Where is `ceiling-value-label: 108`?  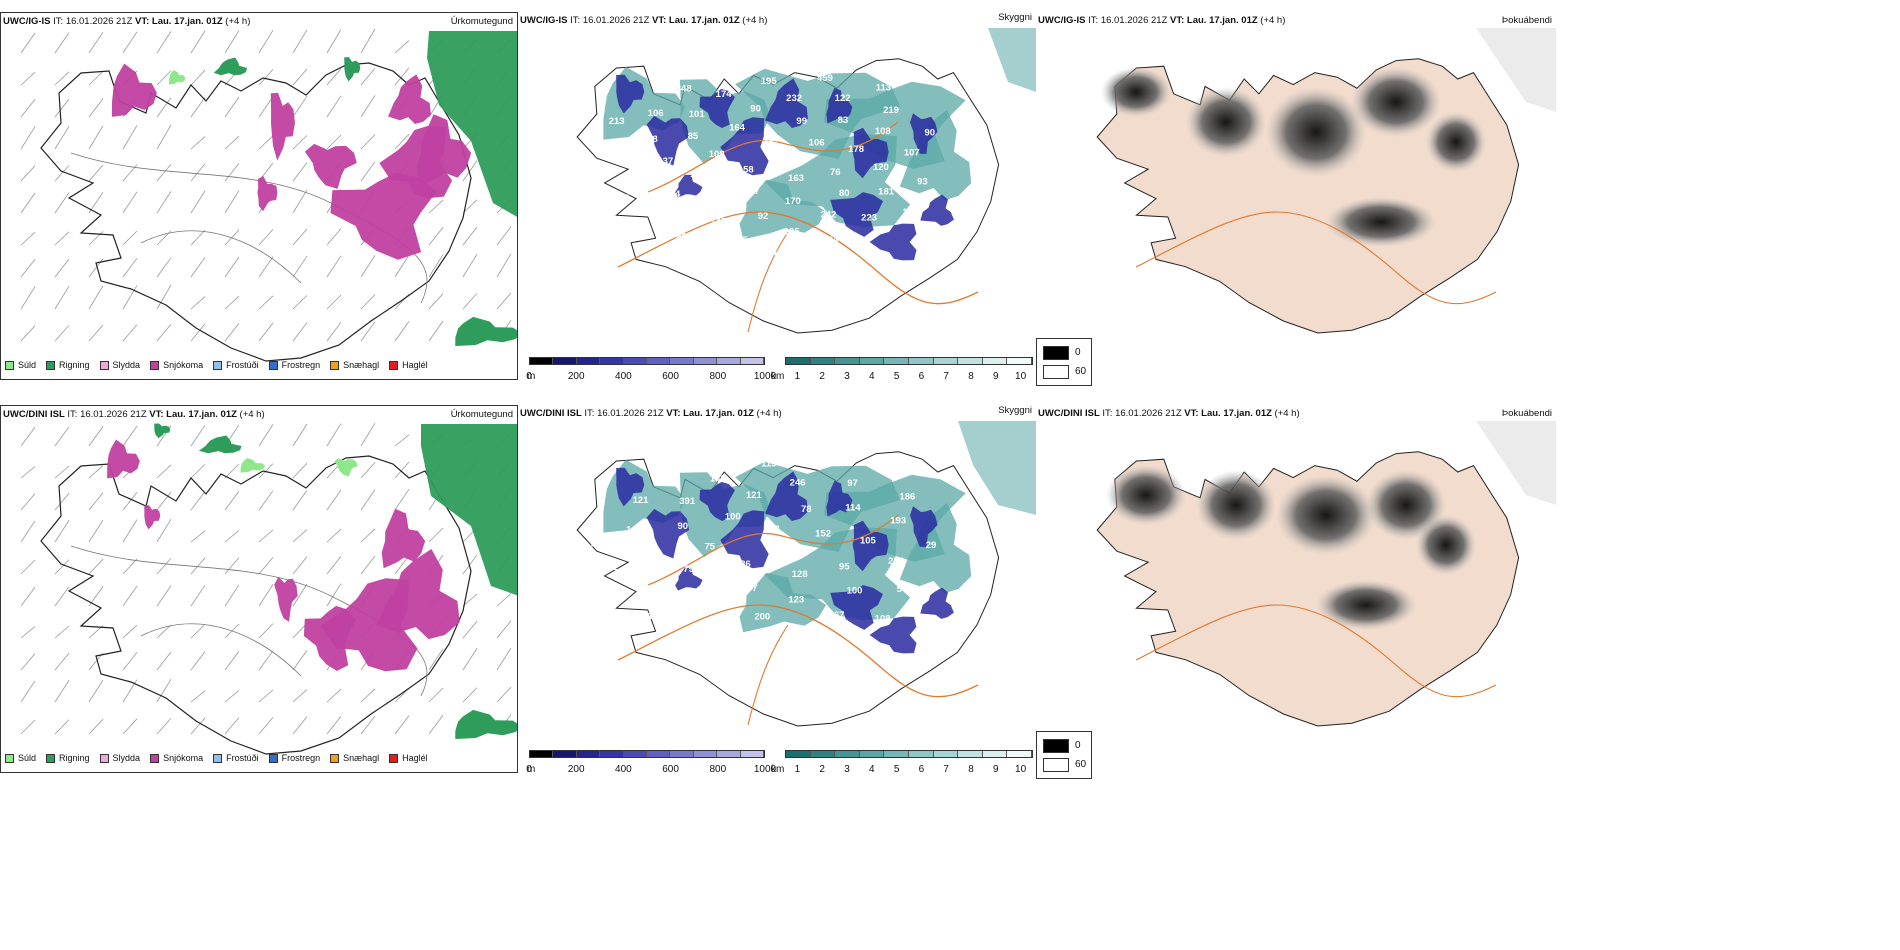
ceiling-value-label: 108 is located at coordinates (883, 619).